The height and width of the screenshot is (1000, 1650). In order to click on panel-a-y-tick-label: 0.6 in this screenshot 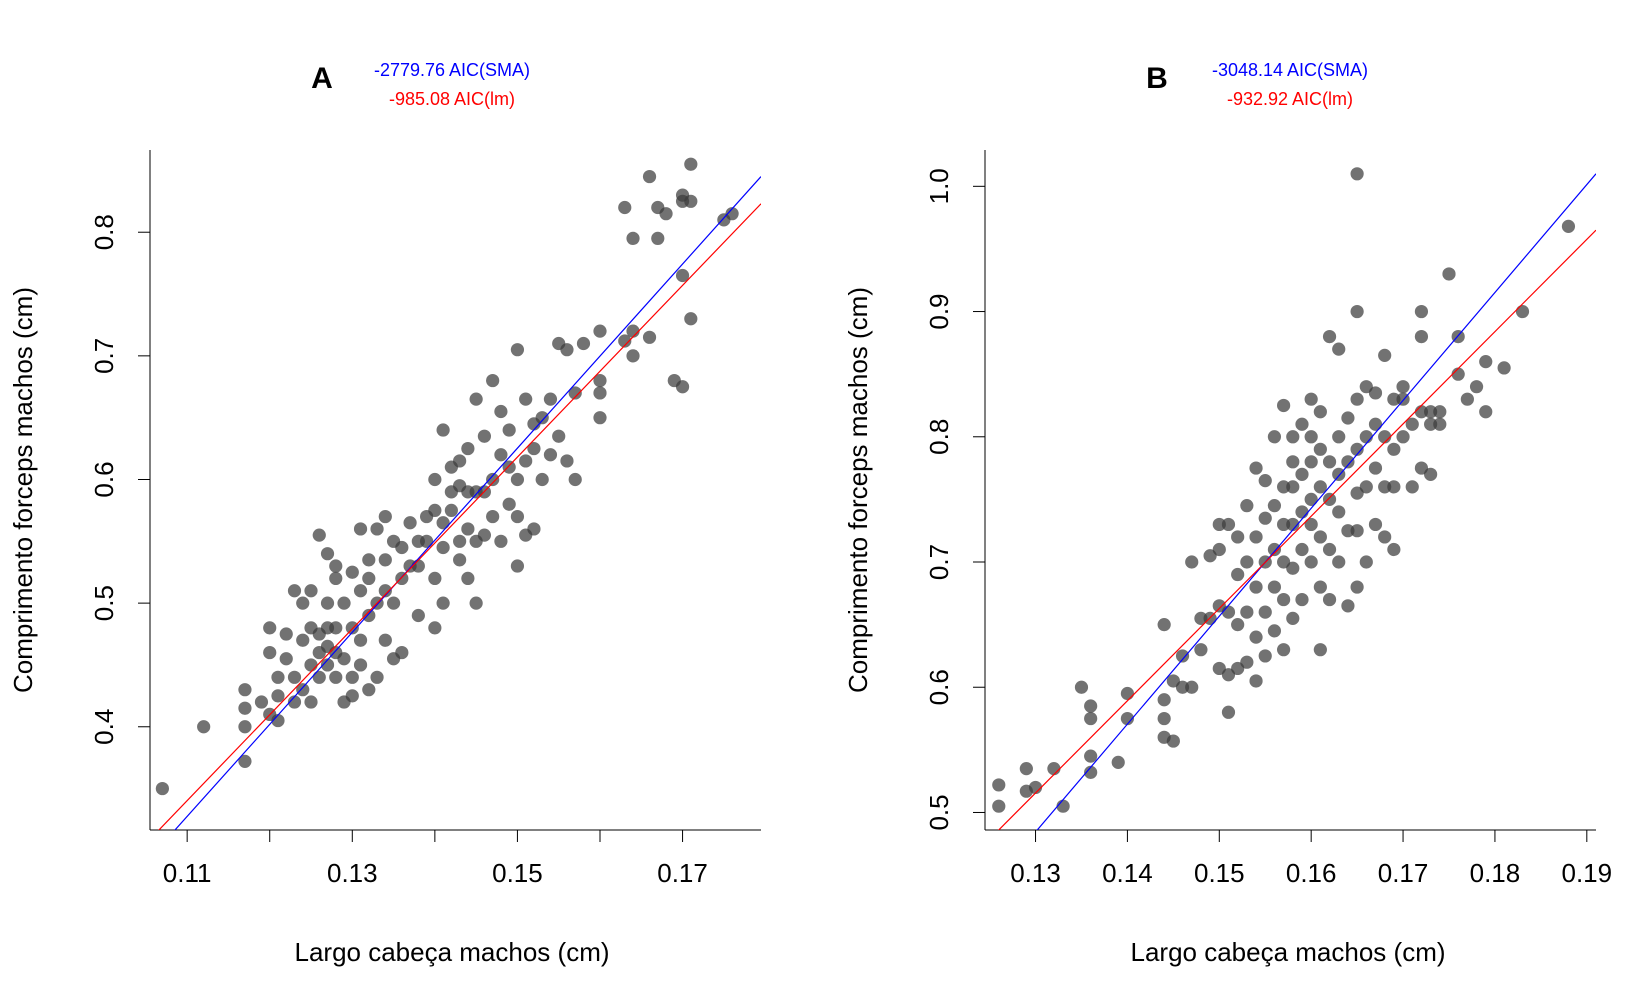, I will do `click(104, 479)`.